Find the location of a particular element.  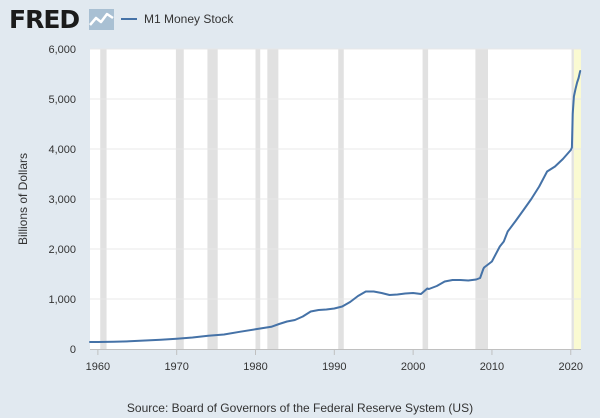

legend-swatch is located at coordinates (129, 19).